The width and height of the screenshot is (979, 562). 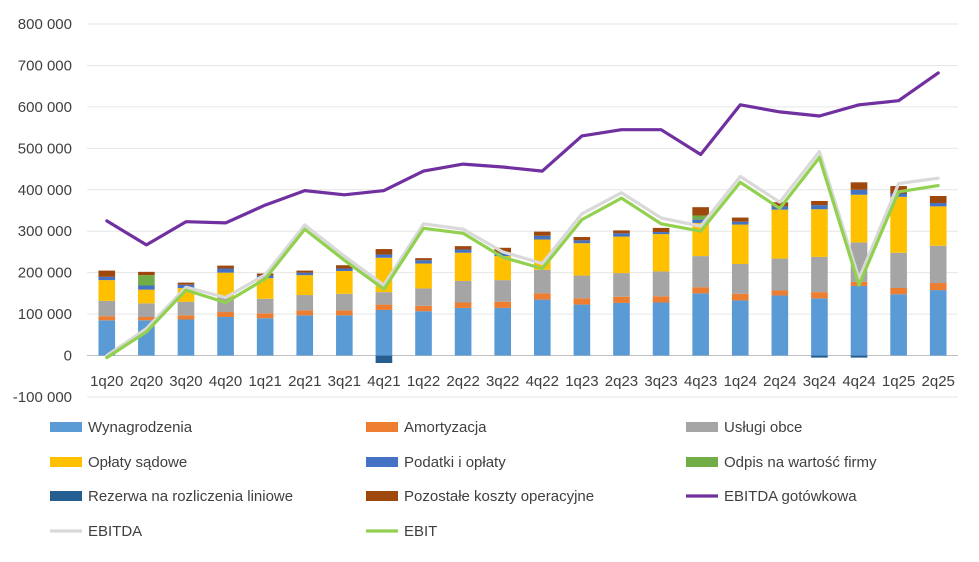 I want to click on x-tick-label: 1q22, so click(x=423, y=381).